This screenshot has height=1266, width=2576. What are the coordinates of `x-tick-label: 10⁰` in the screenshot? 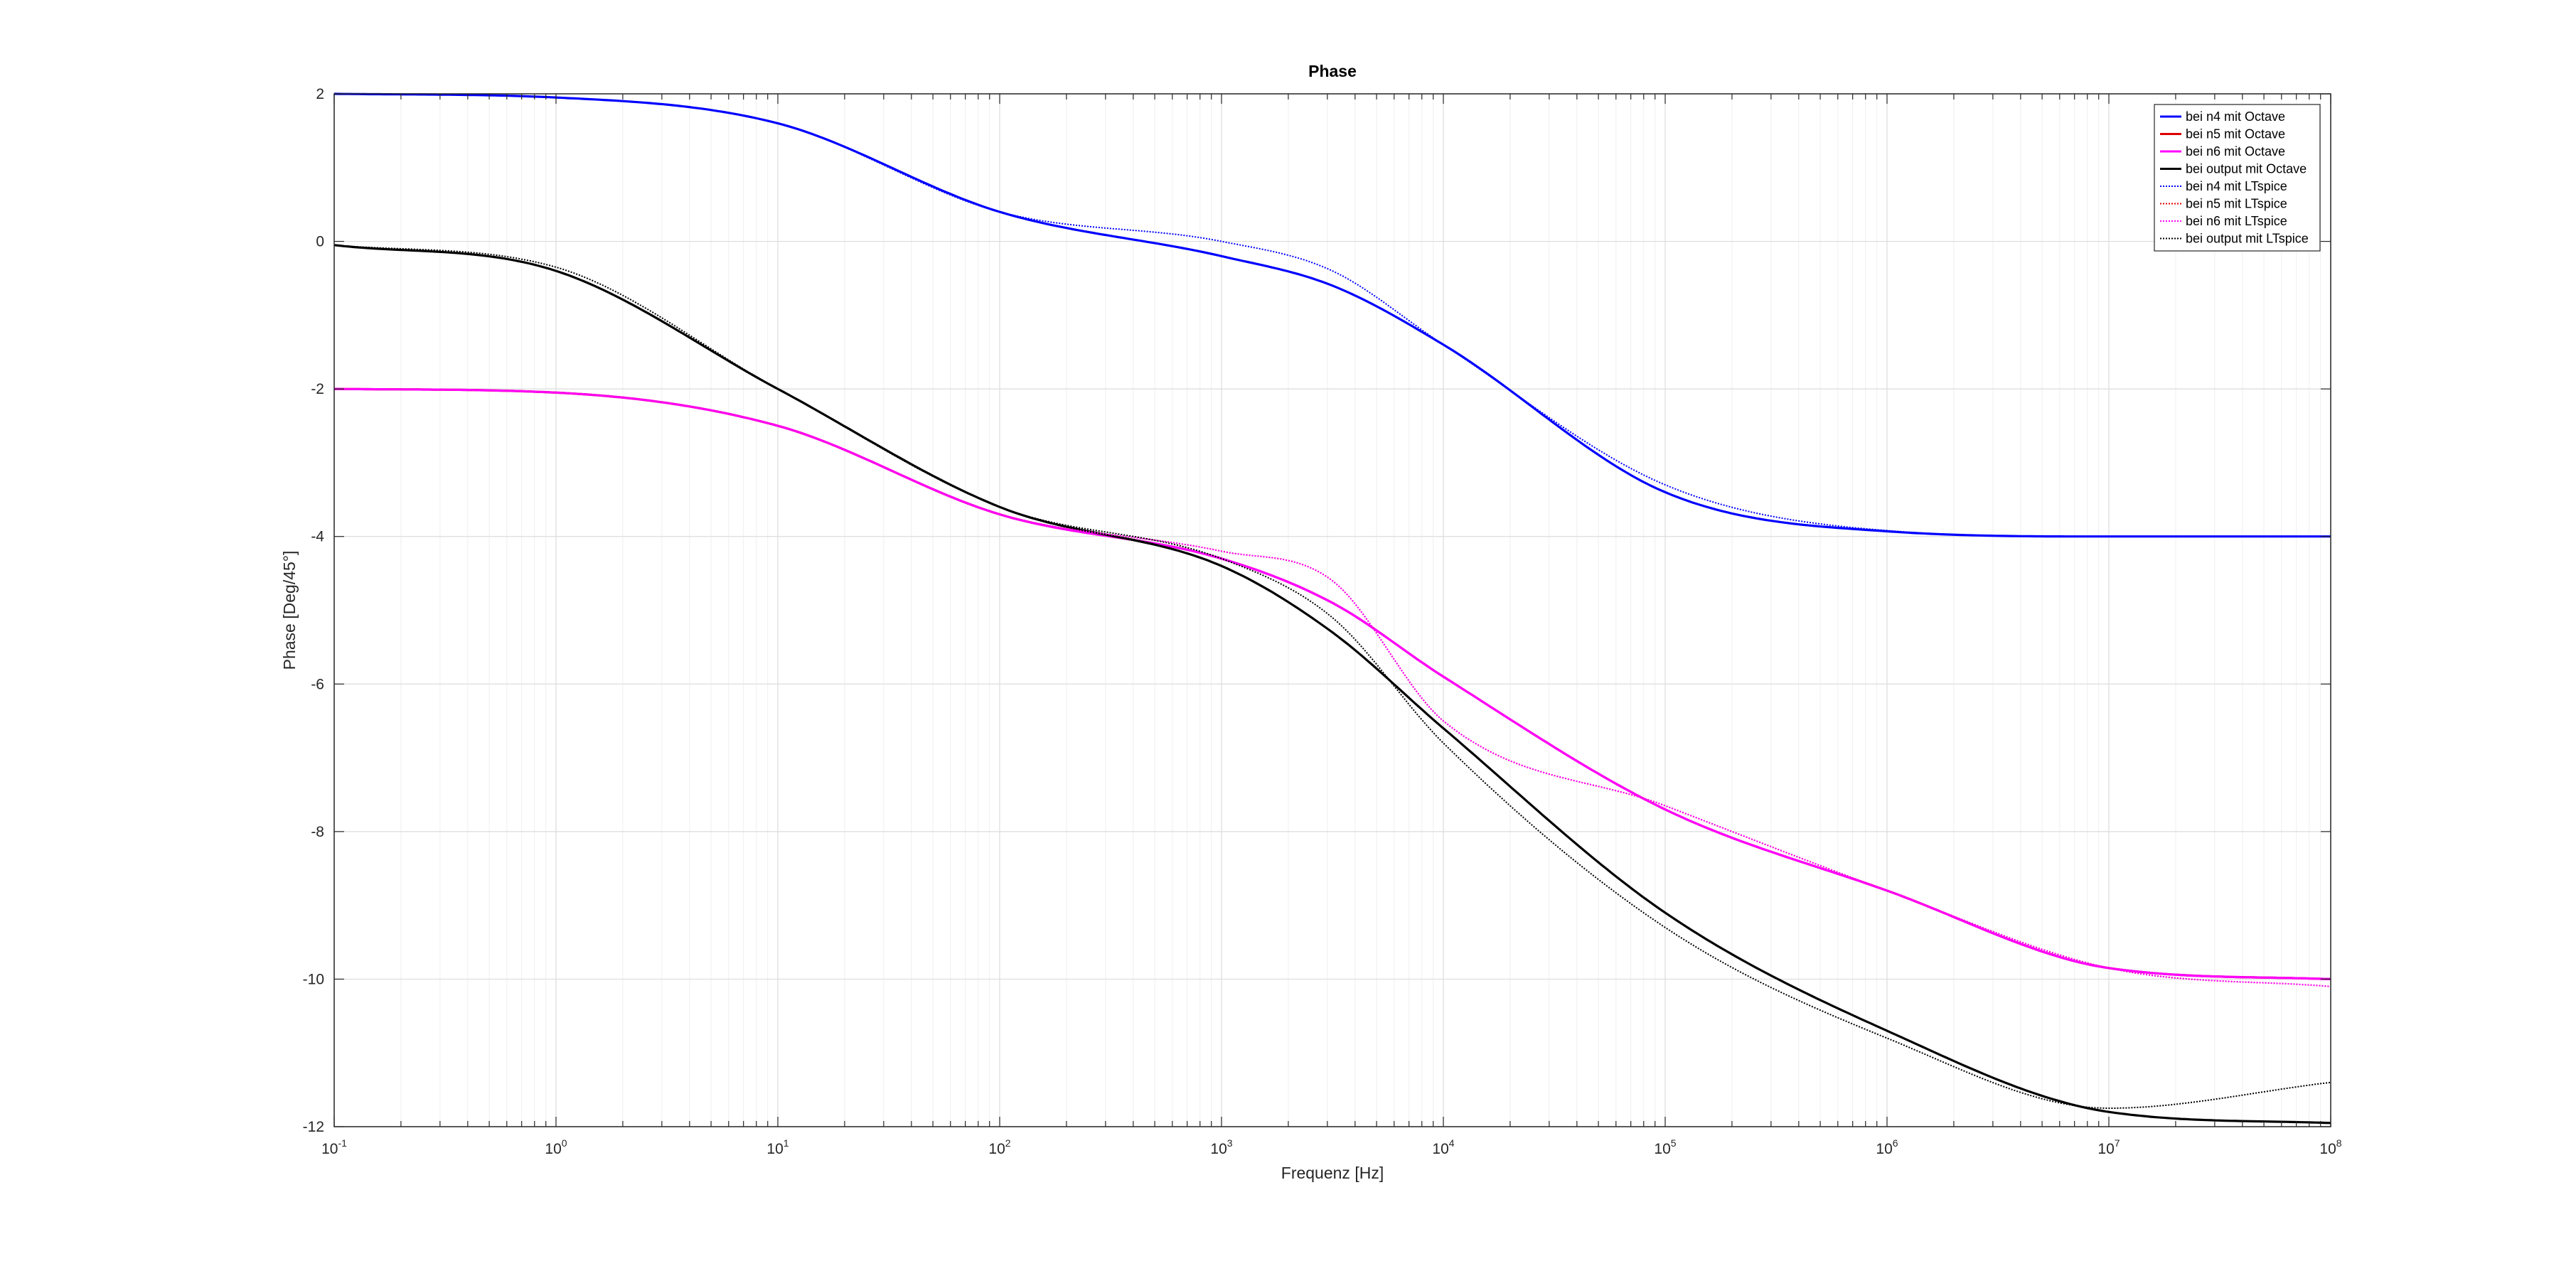 It's located at (556, 1147).